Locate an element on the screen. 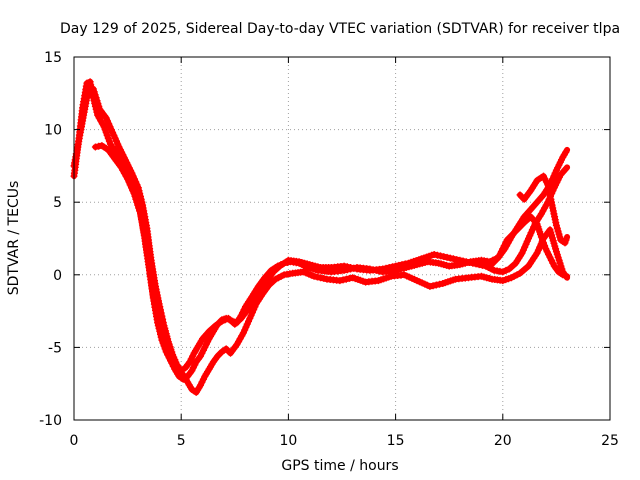 The width and height of the screenshot is (640, 480). x-tick-label: 25 is located at coordinates (610, 441).